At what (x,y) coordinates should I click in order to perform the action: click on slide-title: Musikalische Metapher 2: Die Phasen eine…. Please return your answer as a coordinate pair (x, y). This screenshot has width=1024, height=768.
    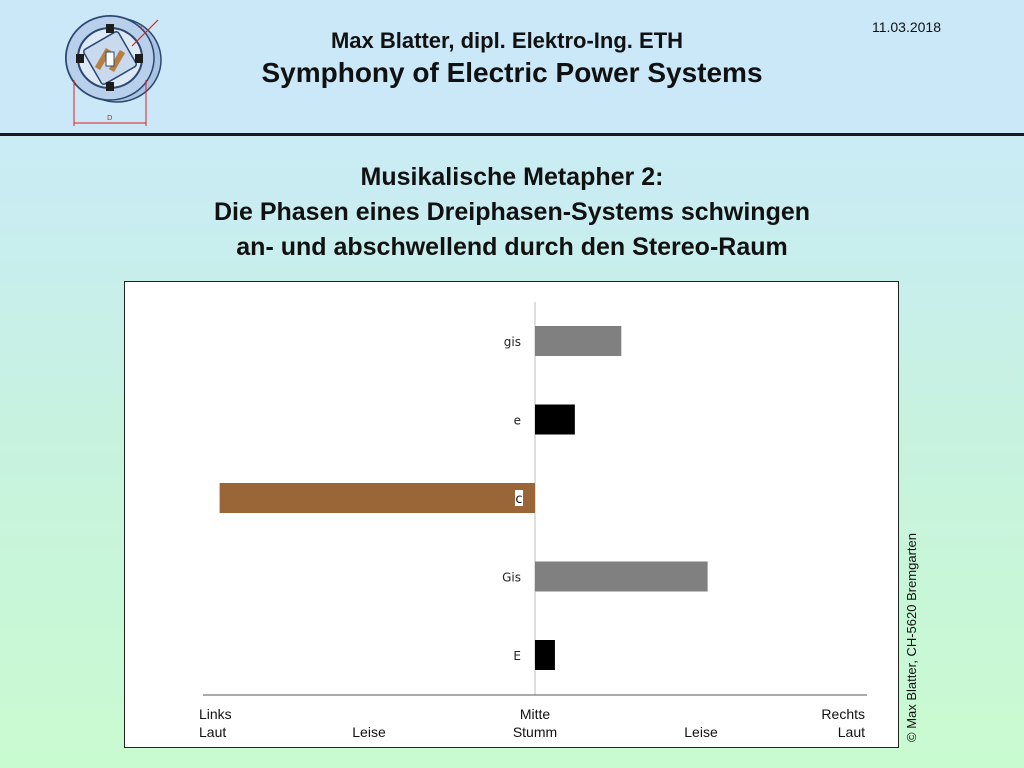
    Looking at the image, I should click on (512, 212).